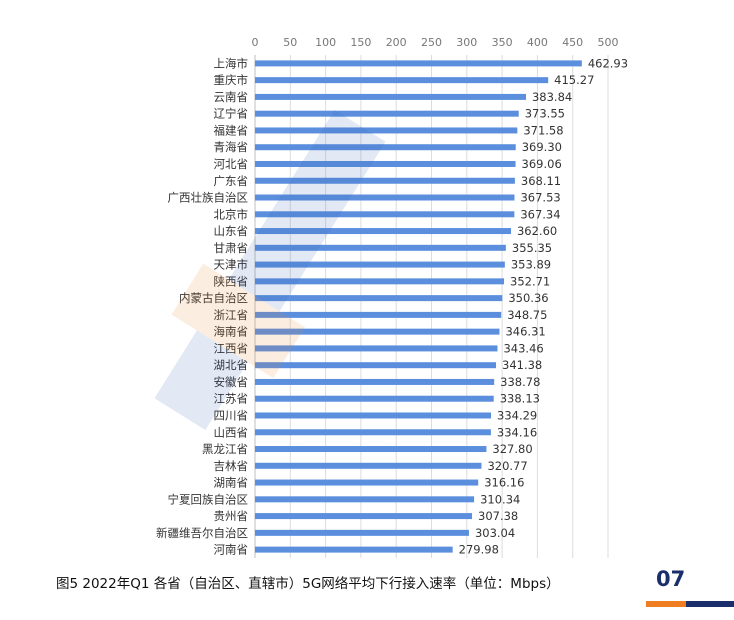 The width and height of the screenshot is (734, 620). Describe the element at coordinates (213, 298) in the screenshot. I see `category-label: 内蒙古自治区` at that location.